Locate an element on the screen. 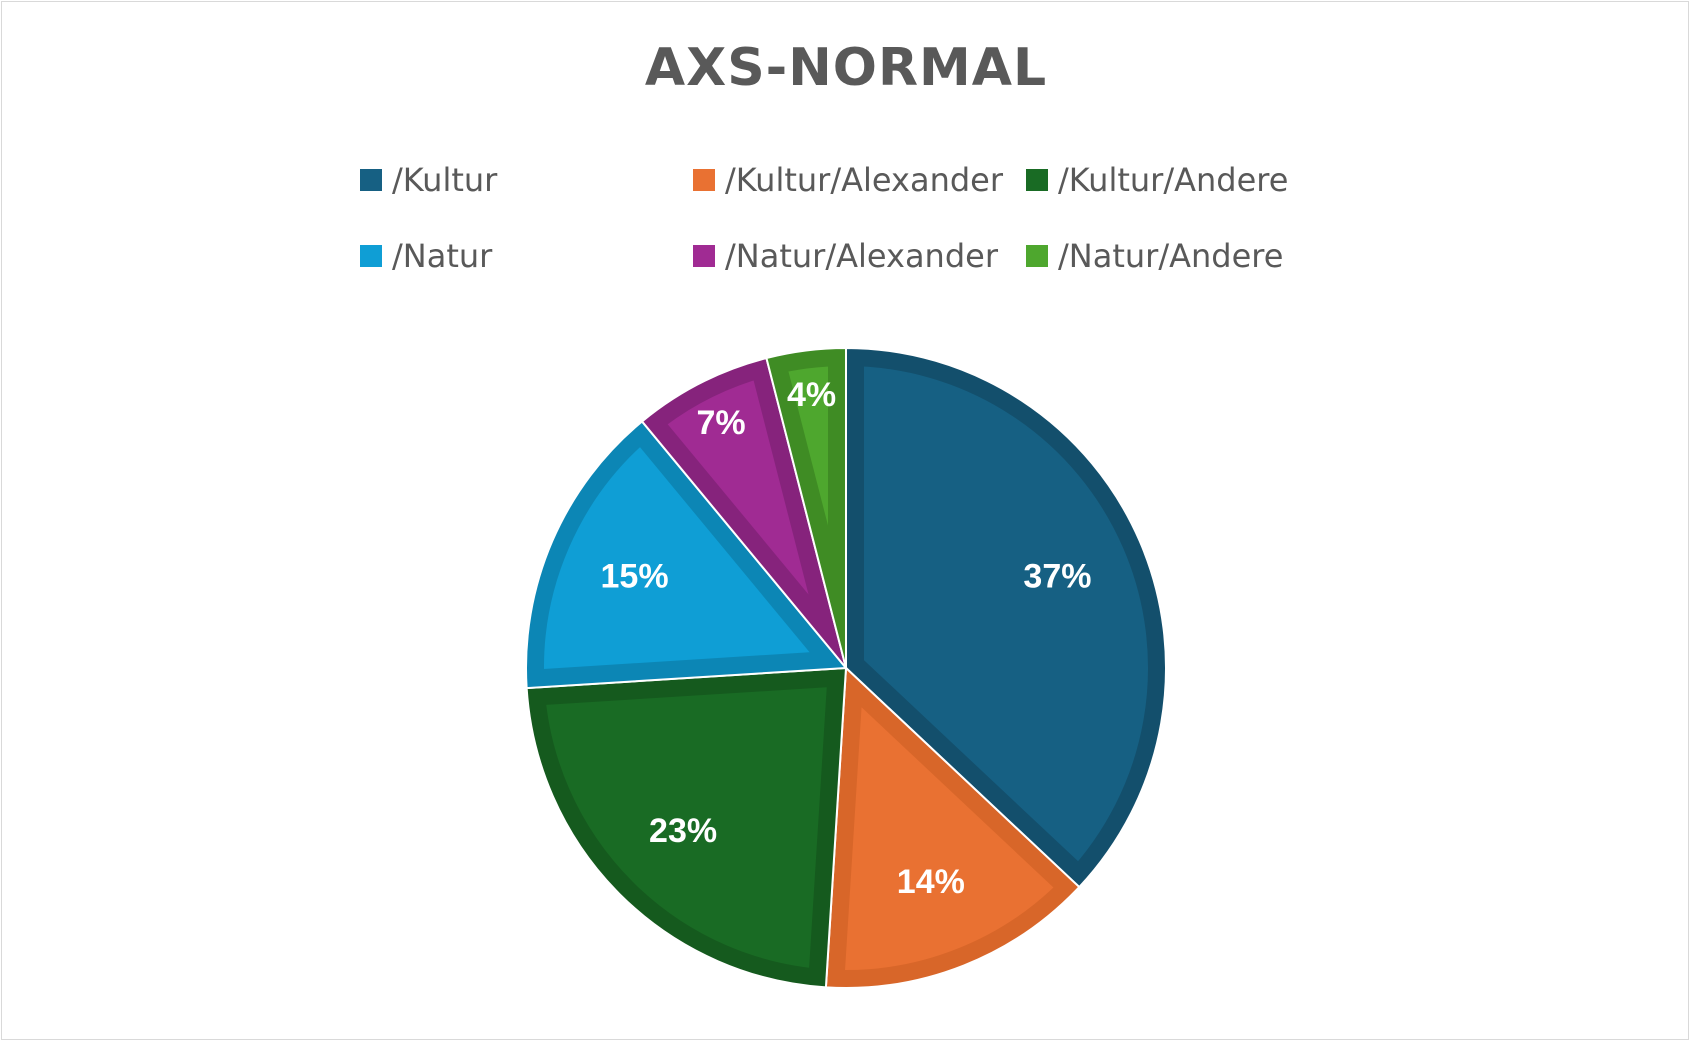 The image size is (1692, 1043). legend-item-kultur-andere: /Kultur/Andere is located at coordinates (1181, 180).